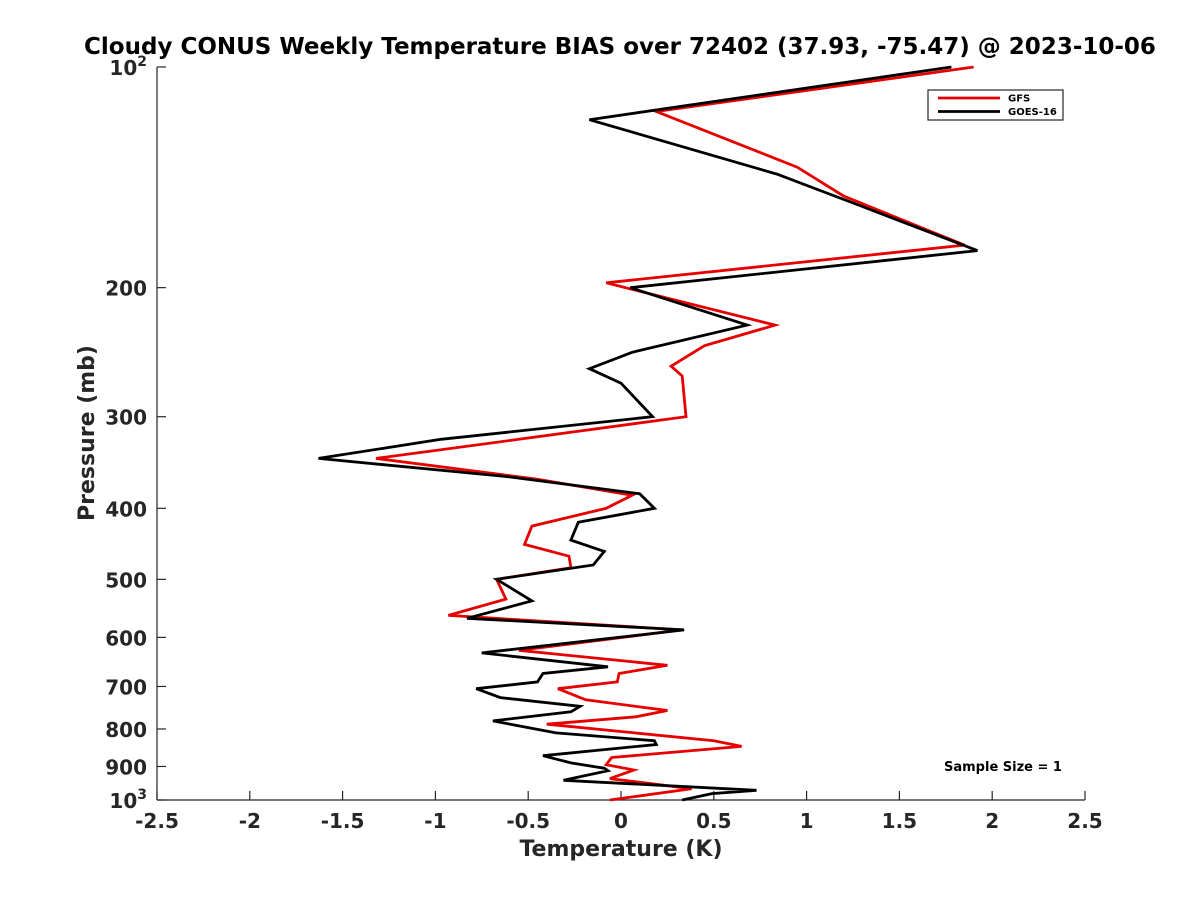  I want to click on x-tick-label: -2.5, so click(157, 821).